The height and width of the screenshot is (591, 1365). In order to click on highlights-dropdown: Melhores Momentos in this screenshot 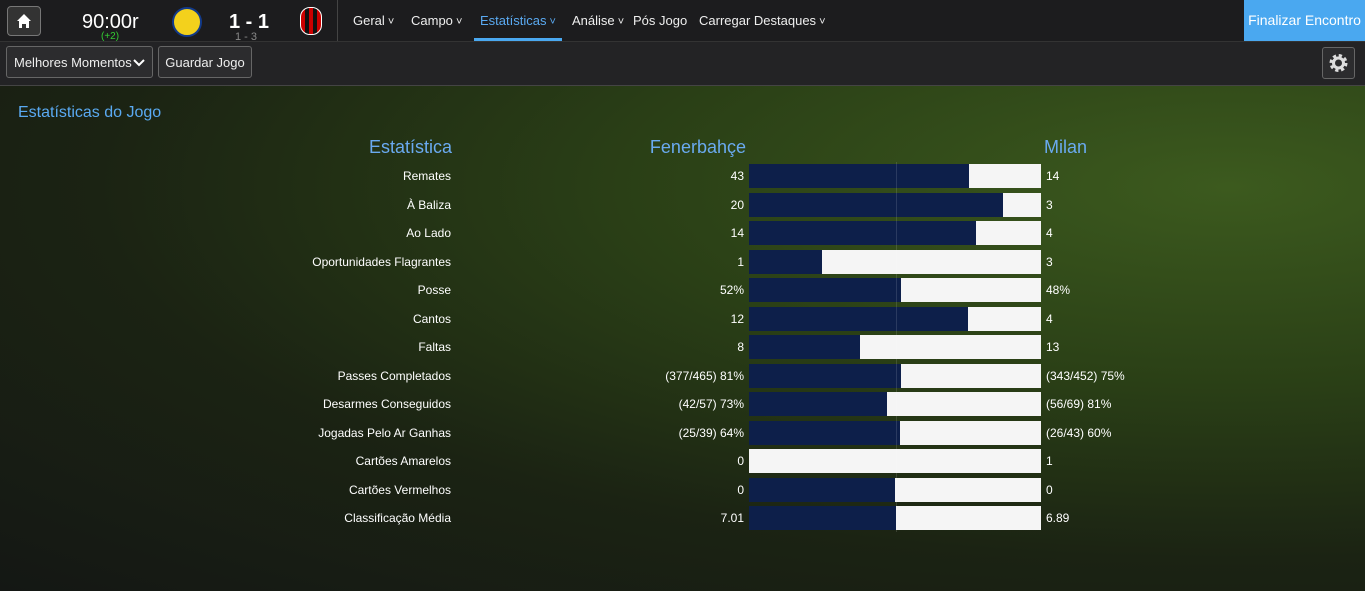, I will do `click(79, 62)`.